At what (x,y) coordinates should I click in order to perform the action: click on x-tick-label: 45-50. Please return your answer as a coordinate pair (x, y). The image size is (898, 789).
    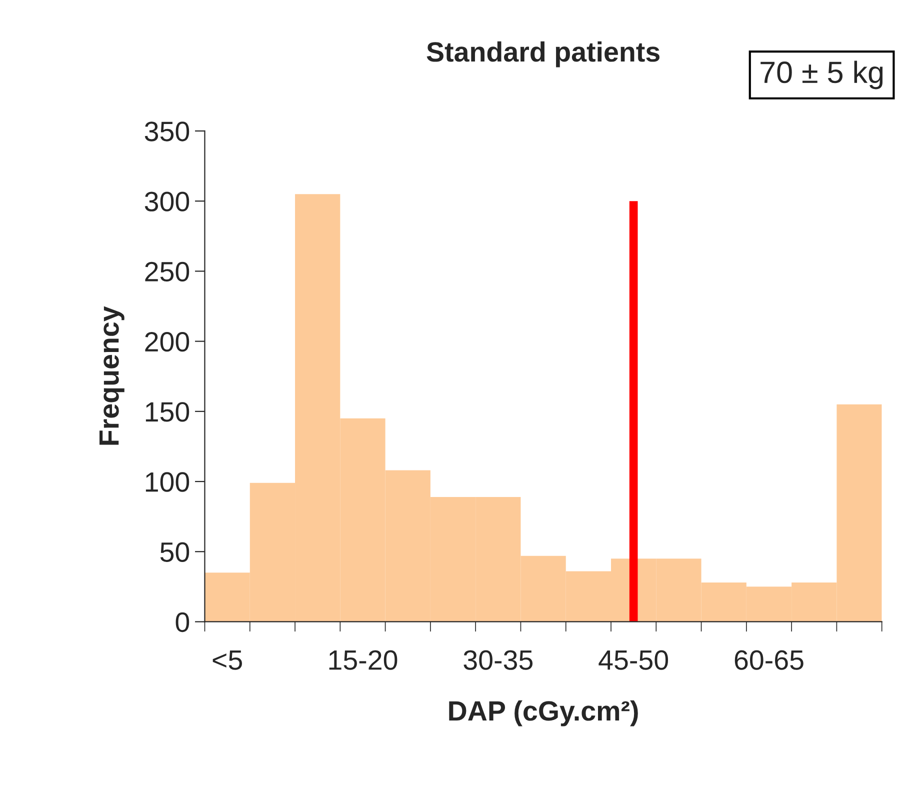
    Looking at the image, I should click on (633, 660).